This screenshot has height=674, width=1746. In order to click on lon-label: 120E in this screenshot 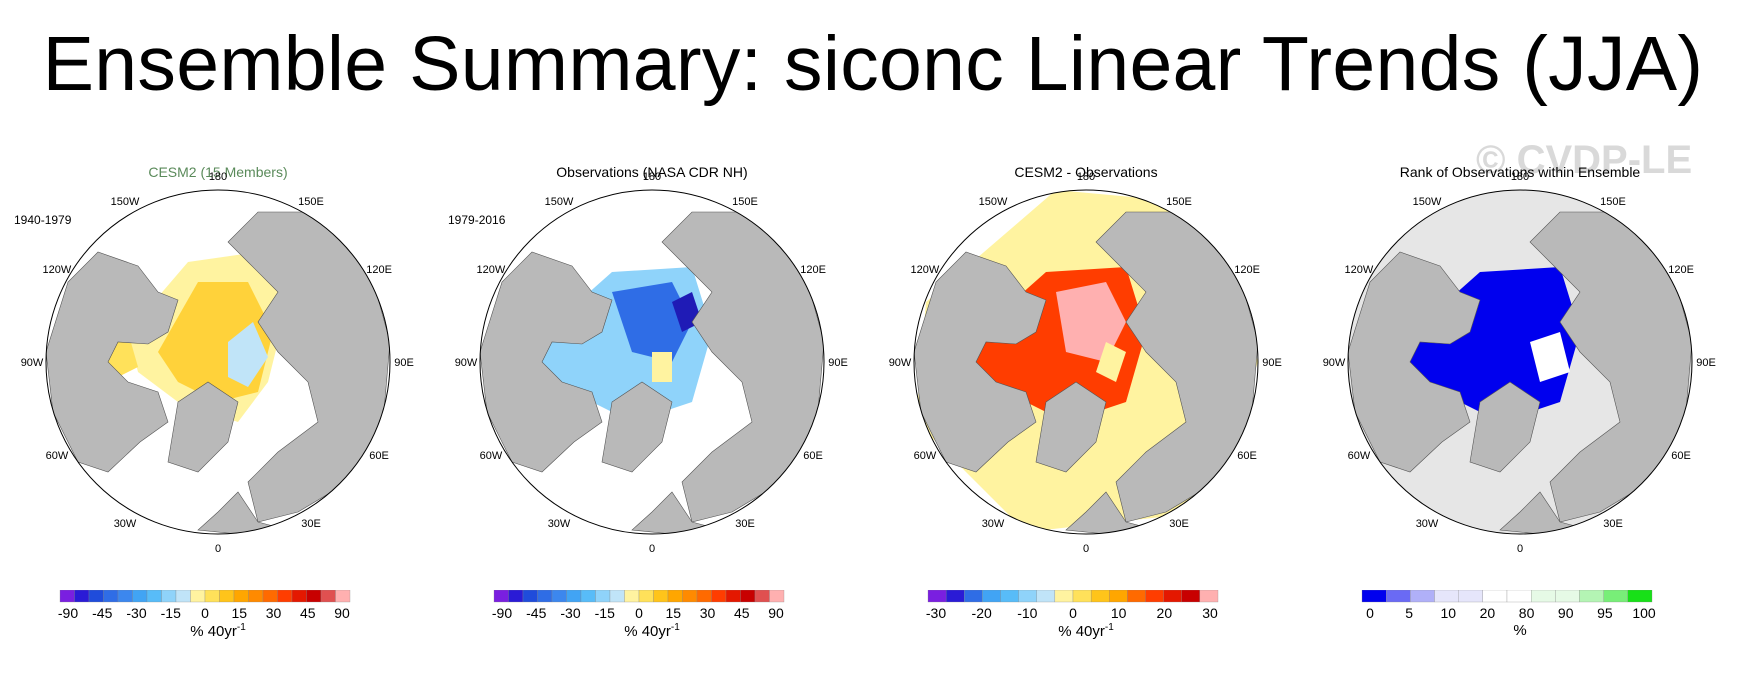, I will do `click(1247, 270)`.